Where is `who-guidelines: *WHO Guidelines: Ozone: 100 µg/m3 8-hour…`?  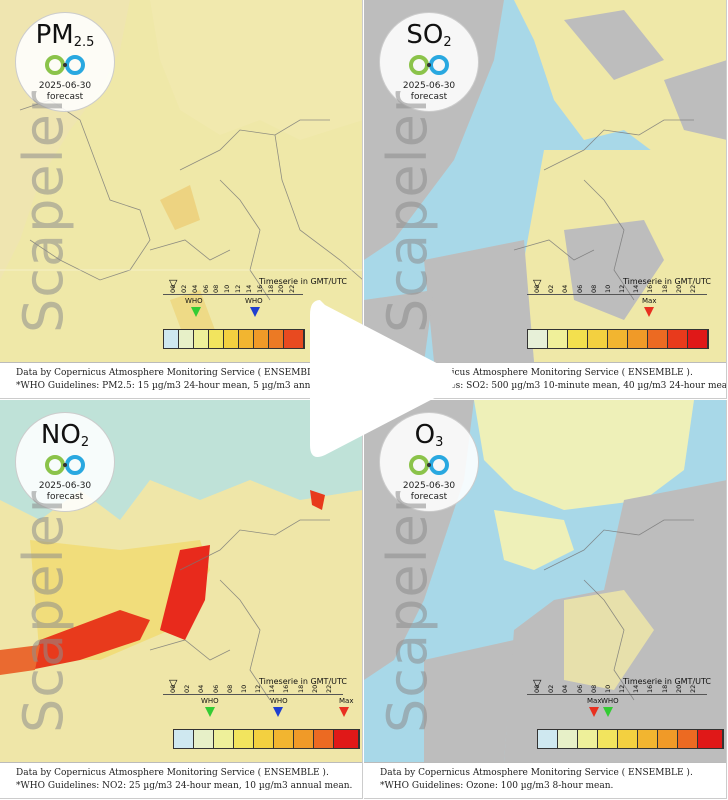 who-guidelines: *WHO Guidelines: Ozone: 100 µg/m3 8-hour… is located at coordinates (497, 786).